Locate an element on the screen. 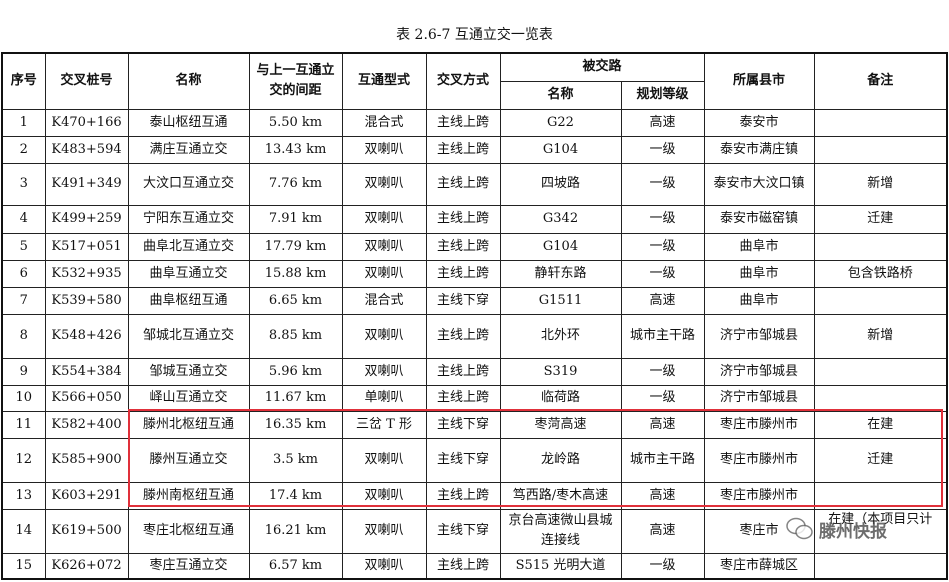 The height and width of the screenshot is (582, 949). cell-seq: 5 is located at coordinates (23, 246).